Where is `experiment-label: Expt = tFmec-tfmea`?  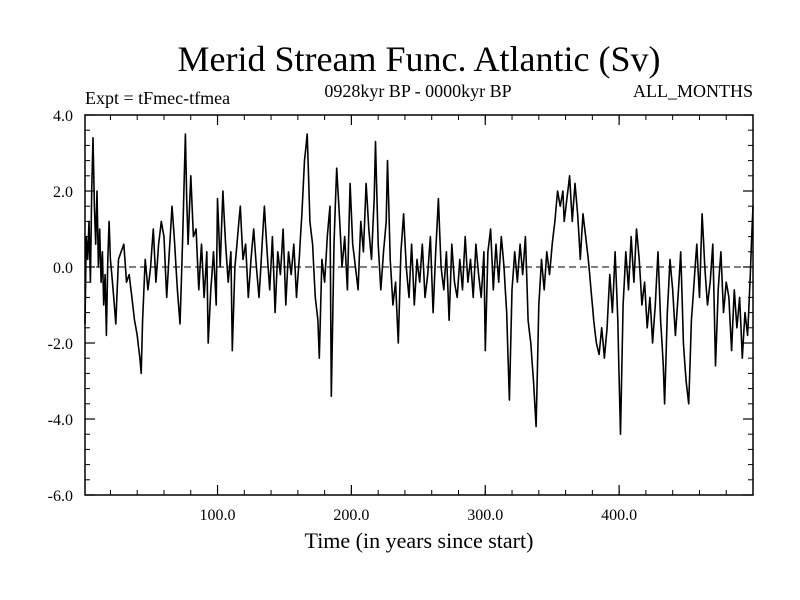
experiment-label: Expt = tFmec-tfmea is located at coordinates (157, 98).